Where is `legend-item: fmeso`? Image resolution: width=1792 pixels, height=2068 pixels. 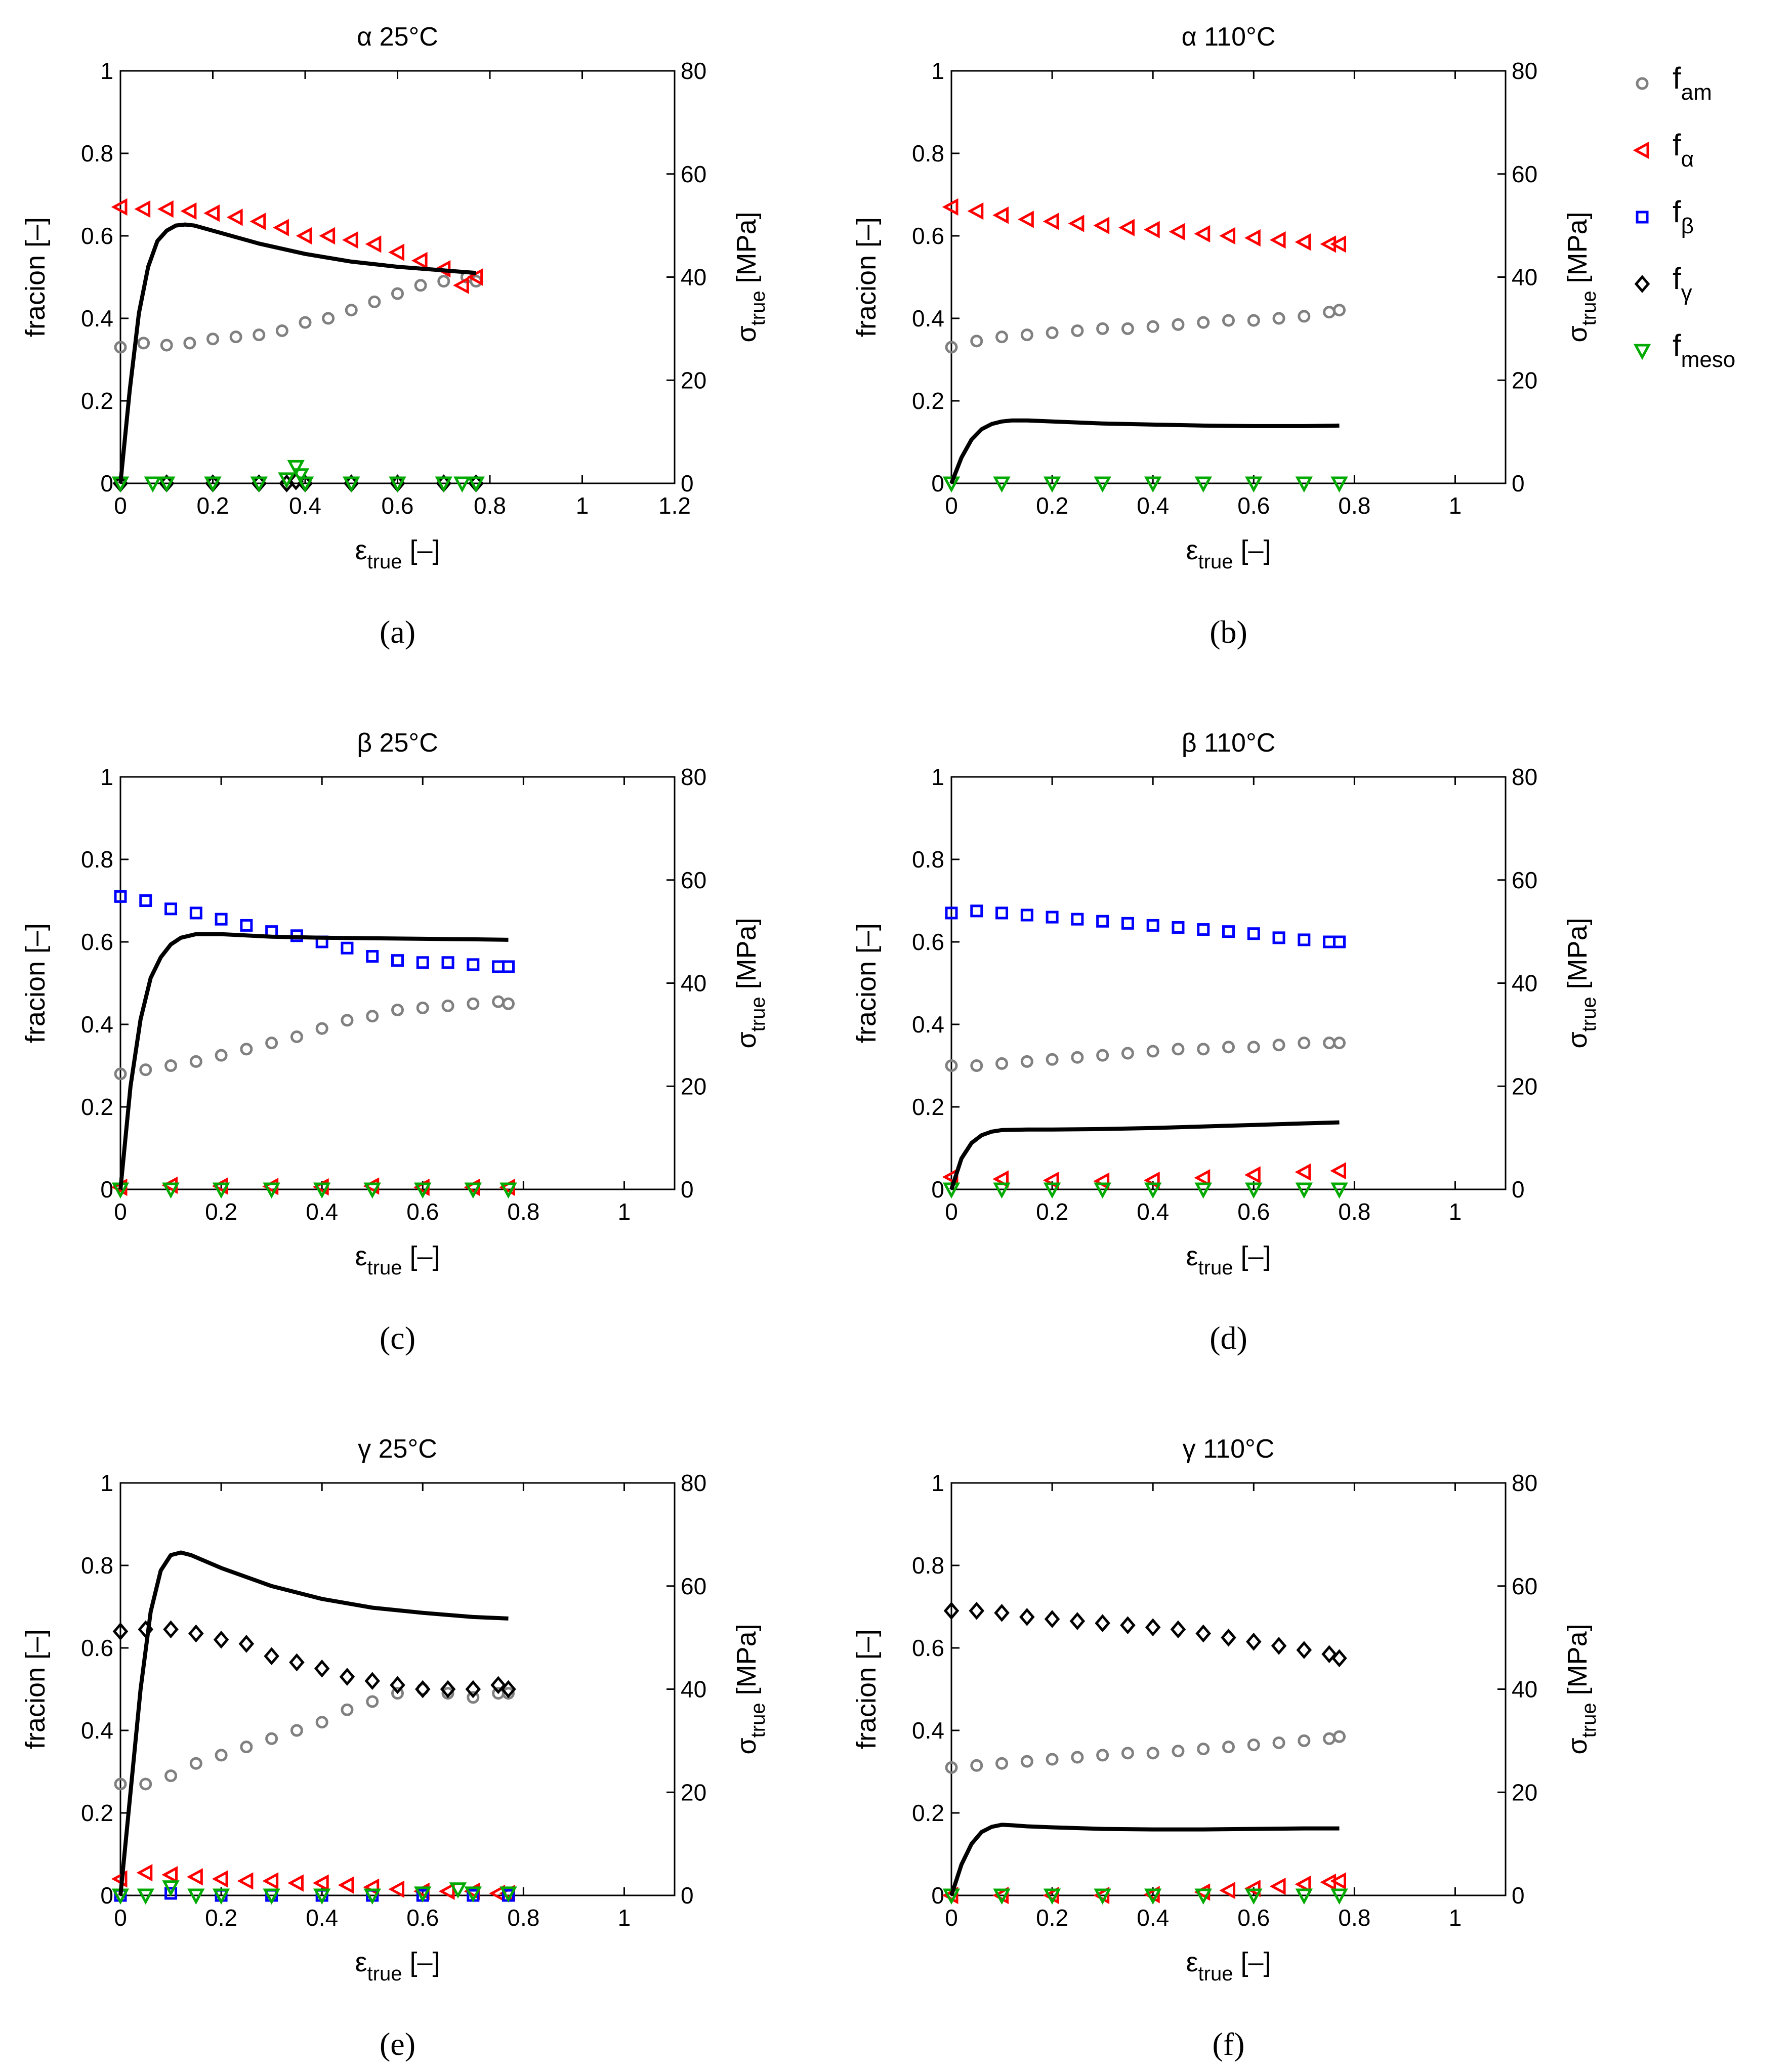
legend-item: fmeso is located at coordinates (1684, 350).